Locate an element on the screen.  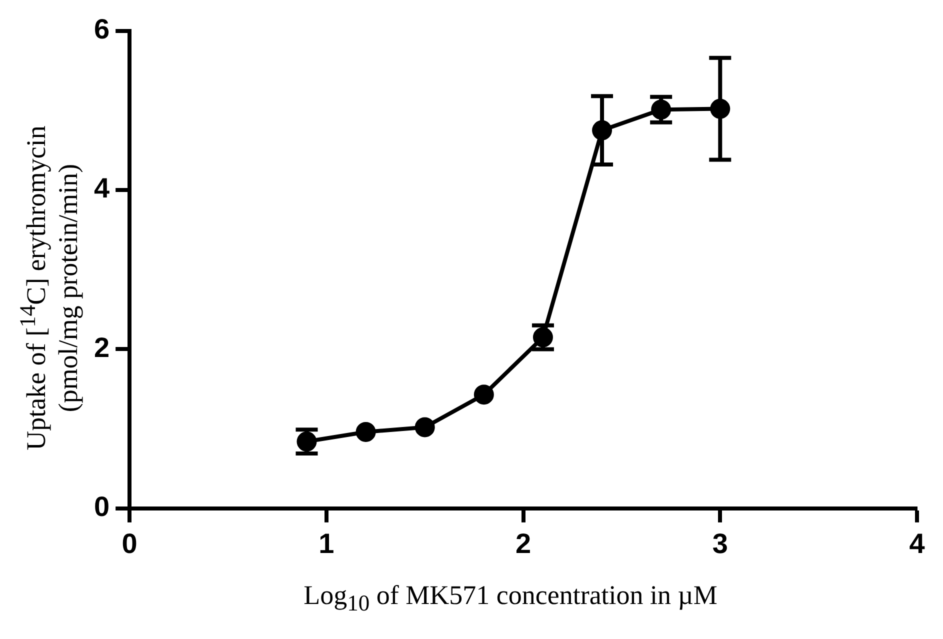
y-tick-label: 6 is located at coordinates (102, 29).